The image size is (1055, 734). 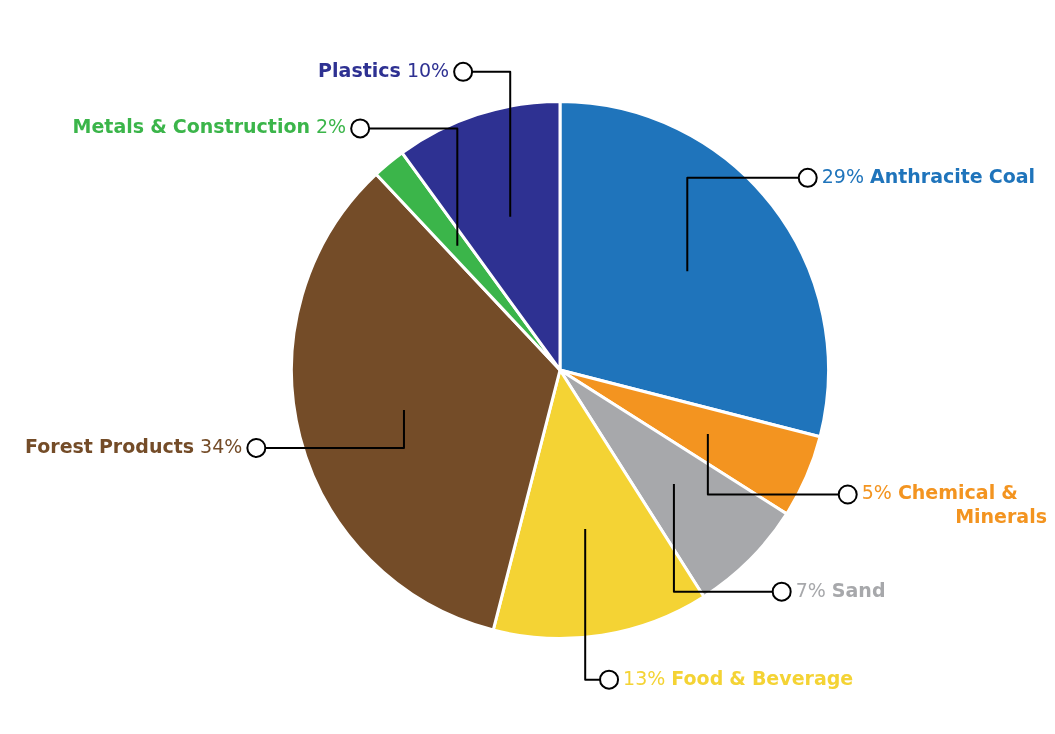 What do you see at coordinates (858, 589) in the screenshot?
I see `slice-label: Sand` at bounding box center [858, 589].